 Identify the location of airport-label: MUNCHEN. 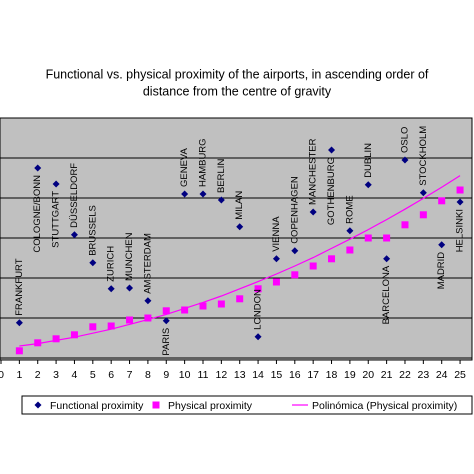
(129, 256).